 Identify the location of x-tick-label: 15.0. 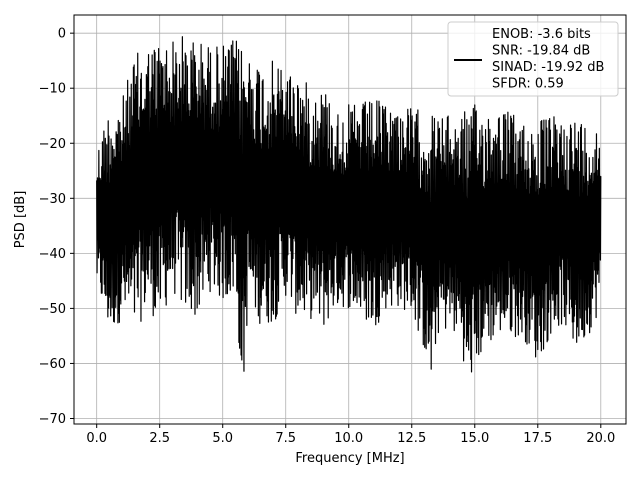
(474, 438).